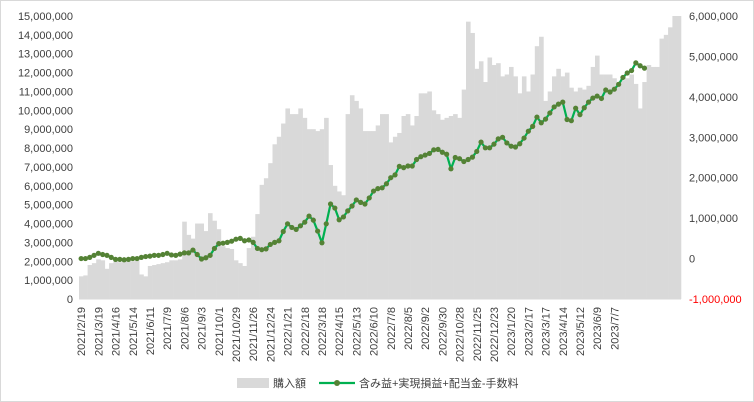  What do you see at coordinates (151, 331) in the screenshot?
I see `x-tick-label: 2021/6/11` at bounding box center [151, 331].